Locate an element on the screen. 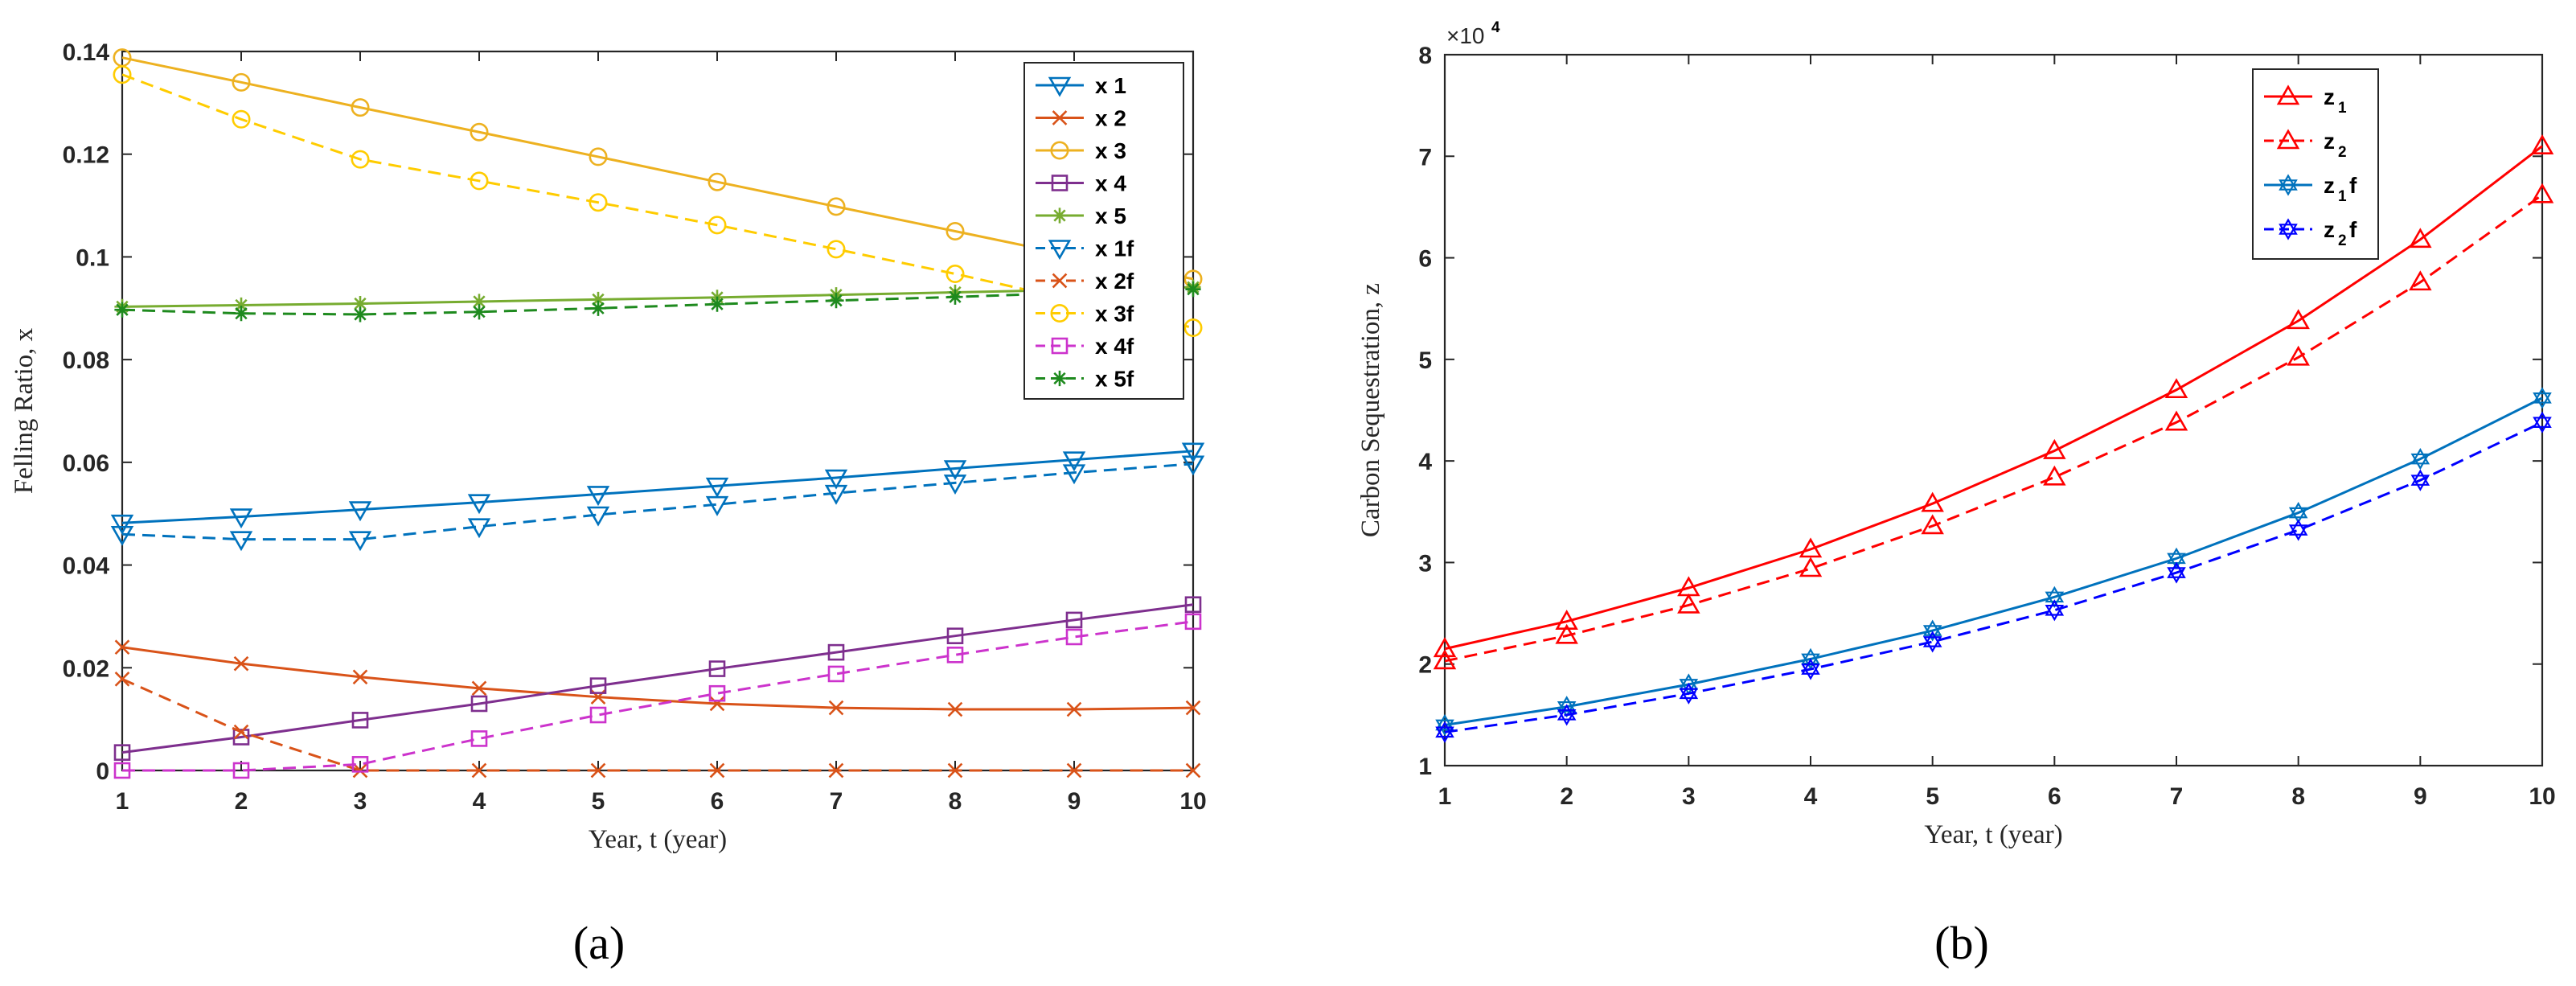  panel-caption: (b) is located at coordinates (1962, 943).